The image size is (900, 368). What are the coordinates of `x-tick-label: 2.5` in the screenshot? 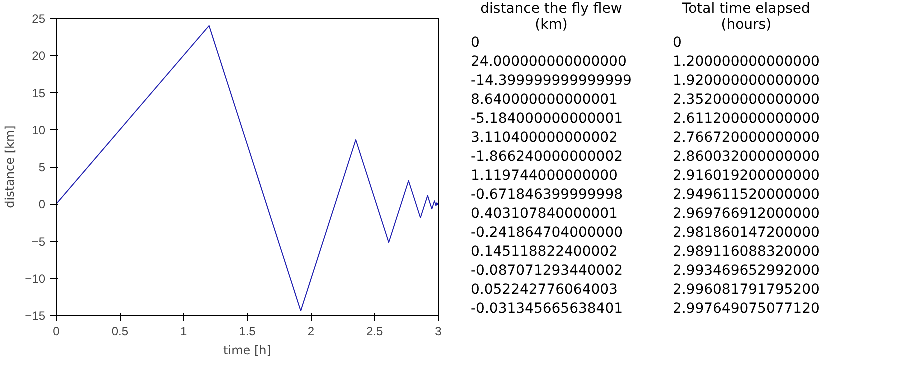 It's located at (375, 331).